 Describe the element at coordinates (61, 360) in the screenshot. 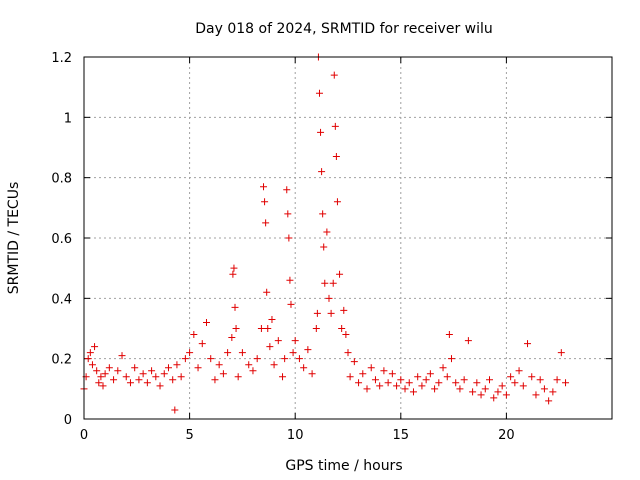

I see `y-tick-label: 0.2` at that location.